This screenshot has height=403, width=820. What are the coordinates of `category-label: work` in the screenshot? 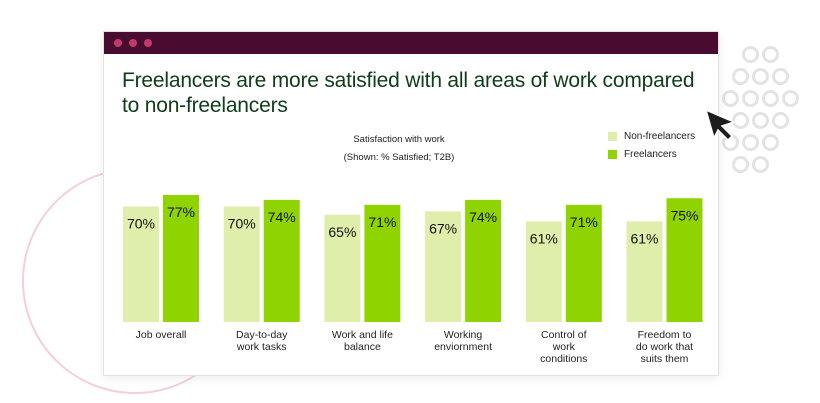 It's located at (564, 347).